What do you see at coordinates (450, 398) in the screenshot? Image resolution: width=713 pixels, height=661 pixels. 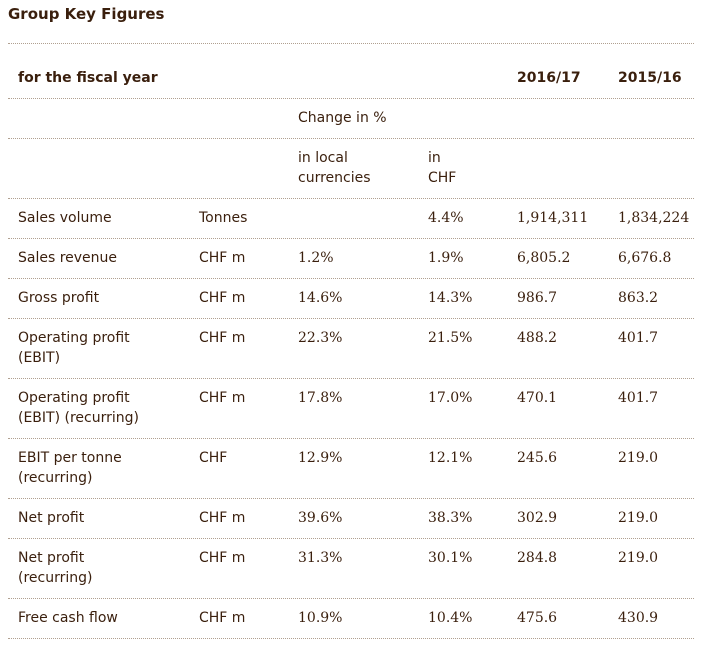 I see `change-chf-value: 17.0%` at bounding box center [450, 398].